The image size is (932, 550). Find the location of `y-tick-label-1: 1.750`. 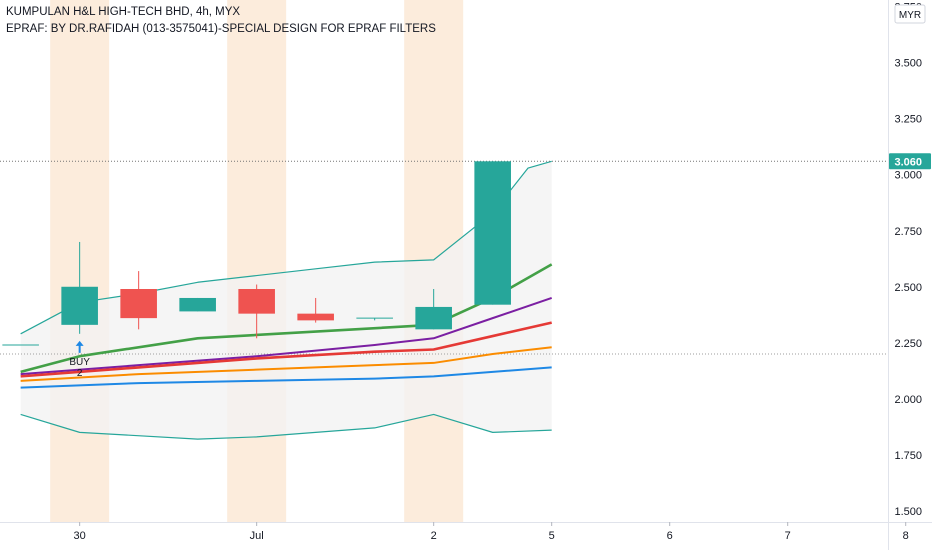

y-tick-label-1: 1.750 is located at coordinates (908, 456).